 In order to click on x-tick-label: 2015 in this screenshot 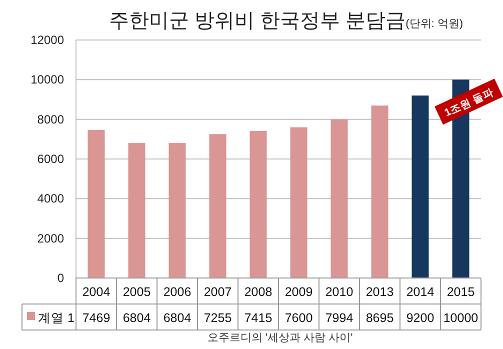, I will do `click(460, 292)`.